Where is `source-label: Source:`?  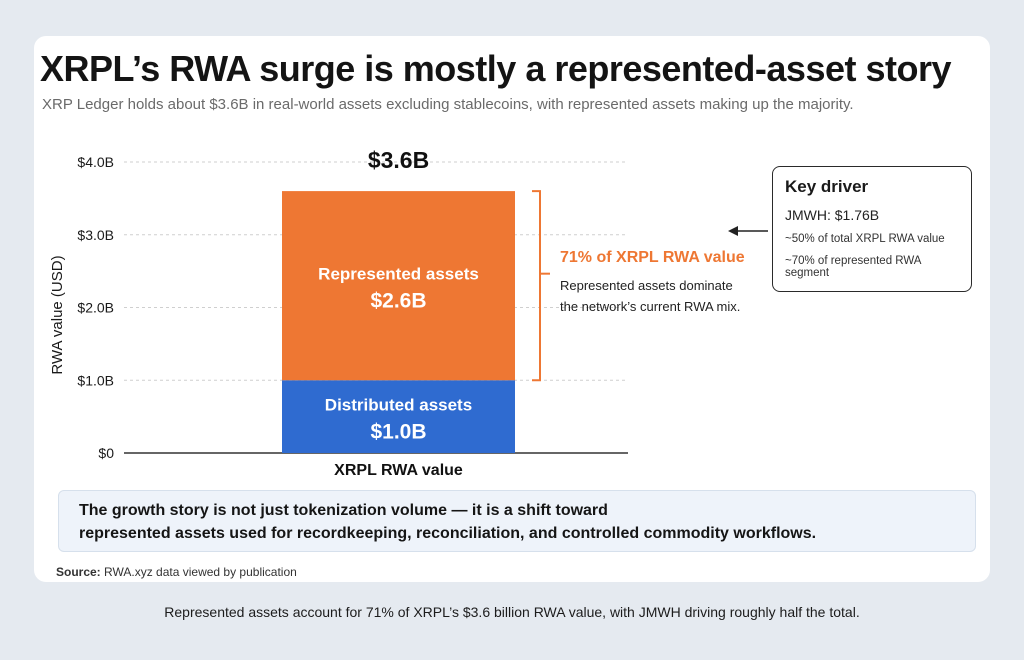
source-label: Source: is located at coordinates (78, 572).